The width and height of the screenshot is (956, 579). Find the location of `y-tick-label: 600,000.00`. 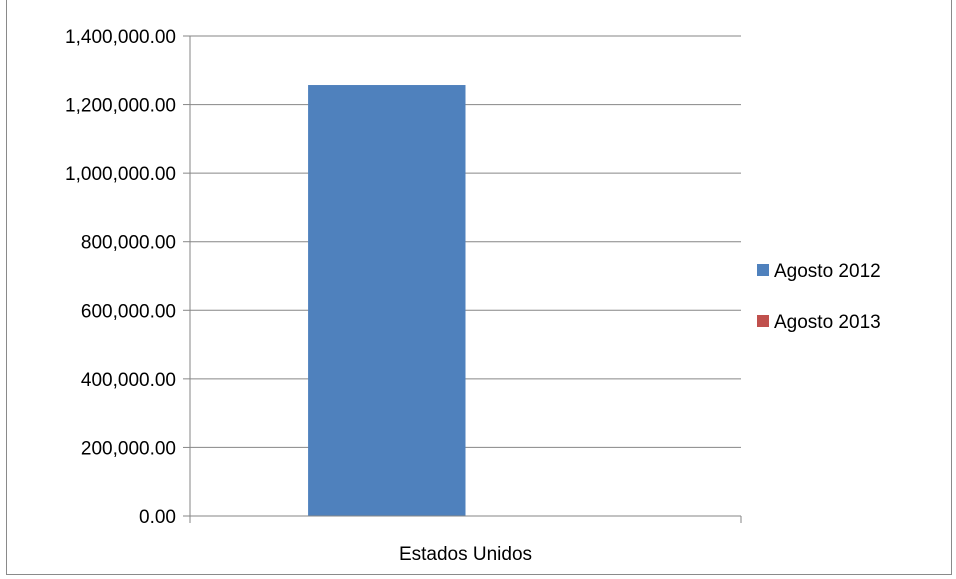

y-tick-label: 600,000.00 is located at coordinates (128, 311).